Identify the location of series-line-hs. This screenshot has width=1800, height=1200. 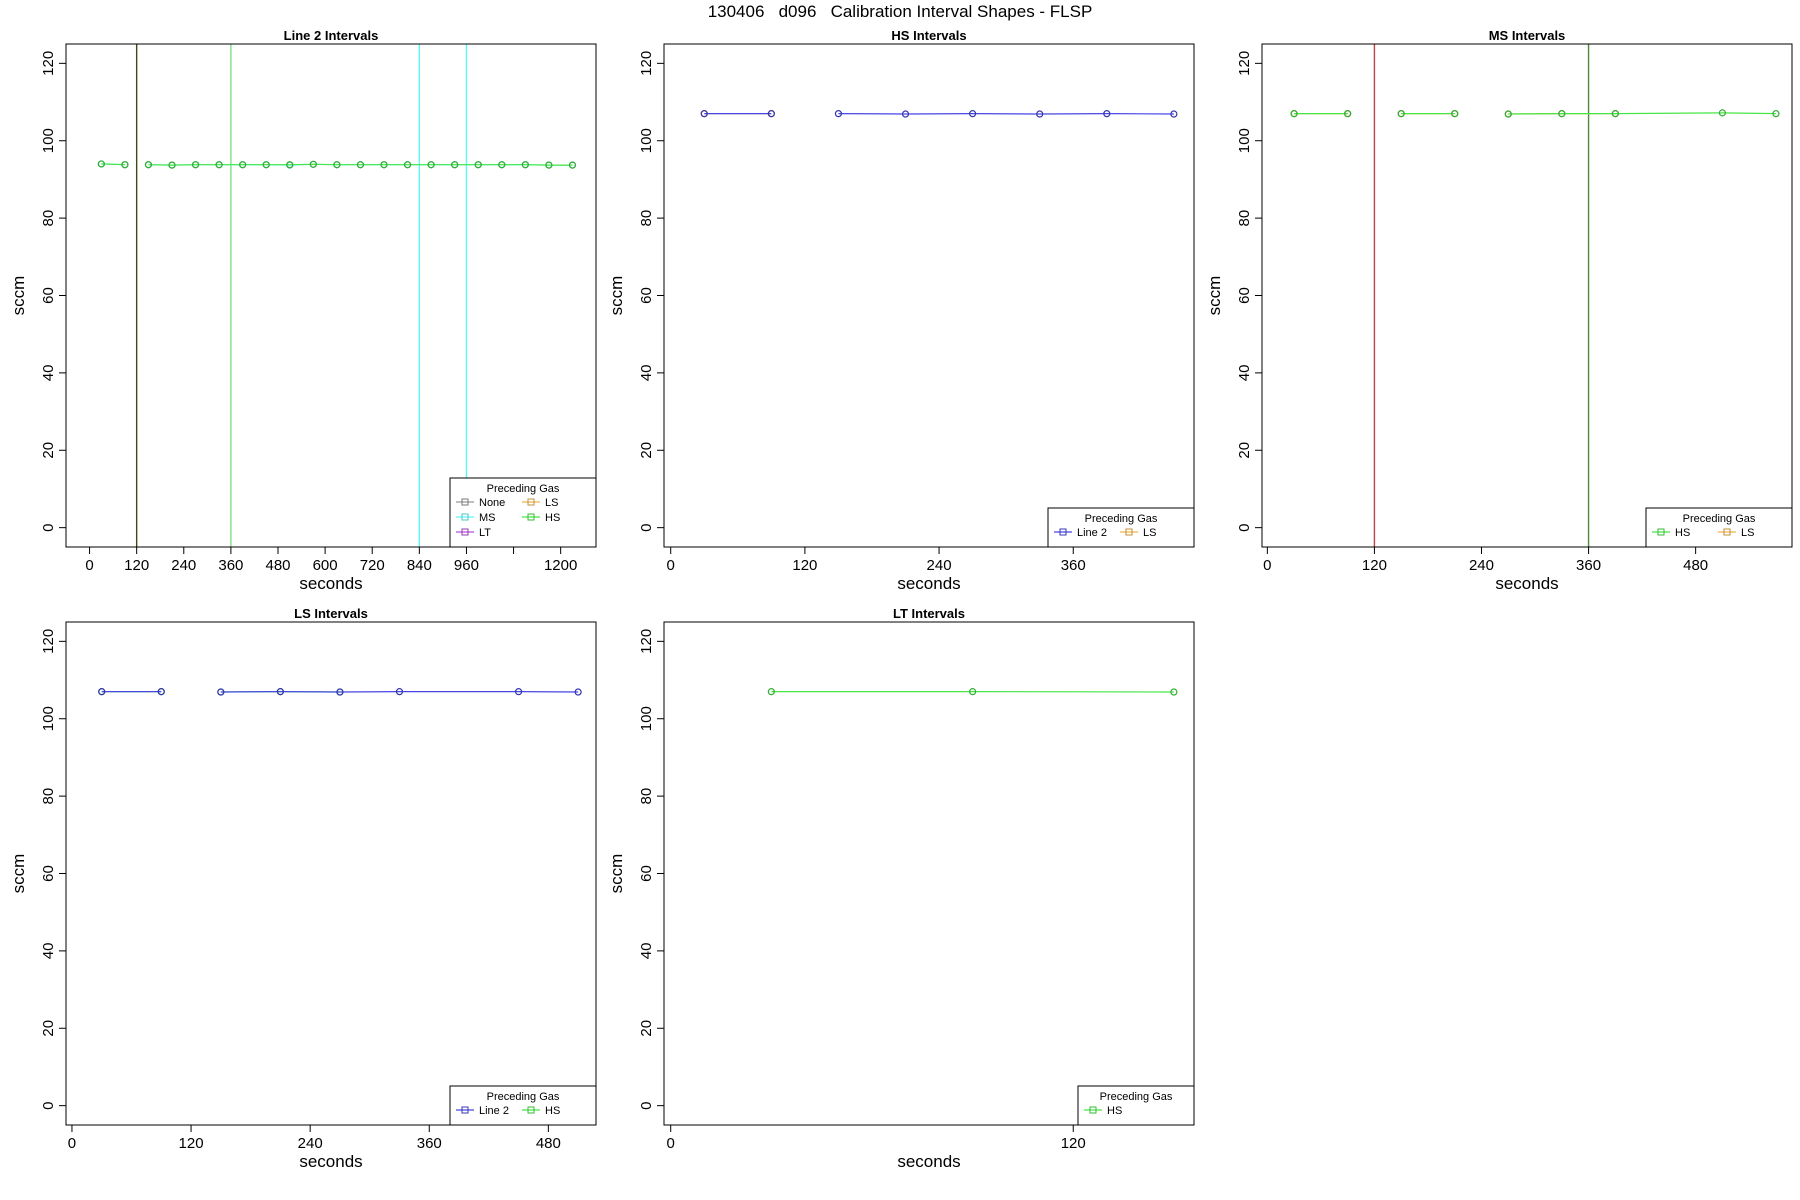
(113, 164).